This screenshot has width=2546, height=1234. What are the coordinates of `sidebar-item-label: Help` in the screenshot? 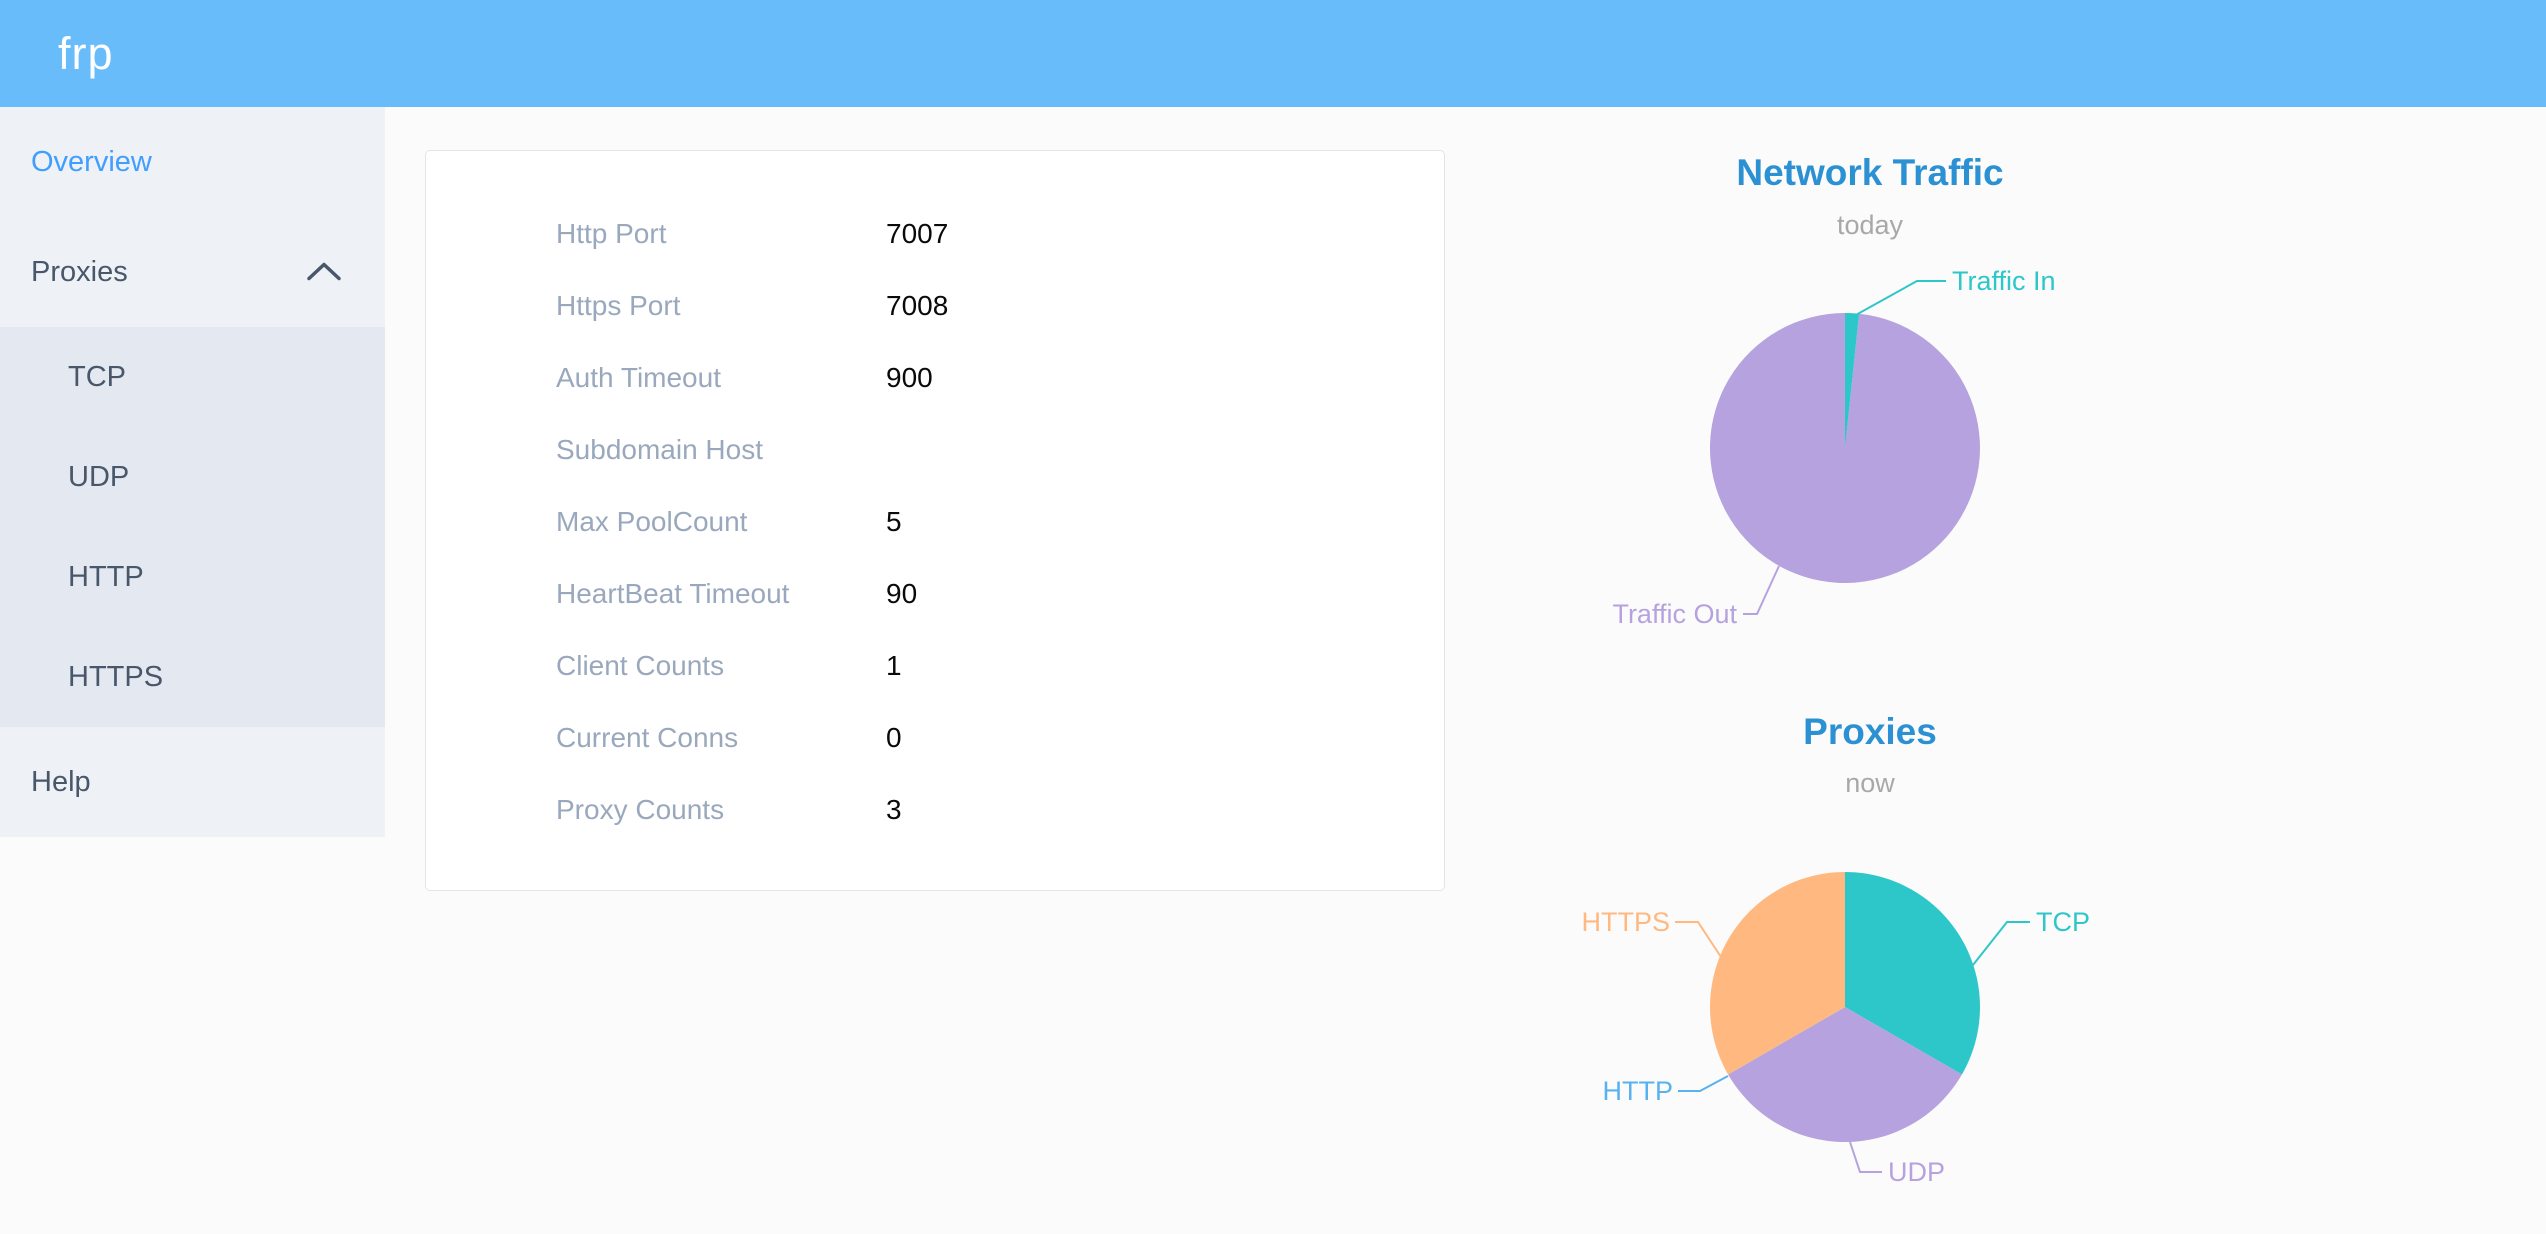 It's located at (61, 781).